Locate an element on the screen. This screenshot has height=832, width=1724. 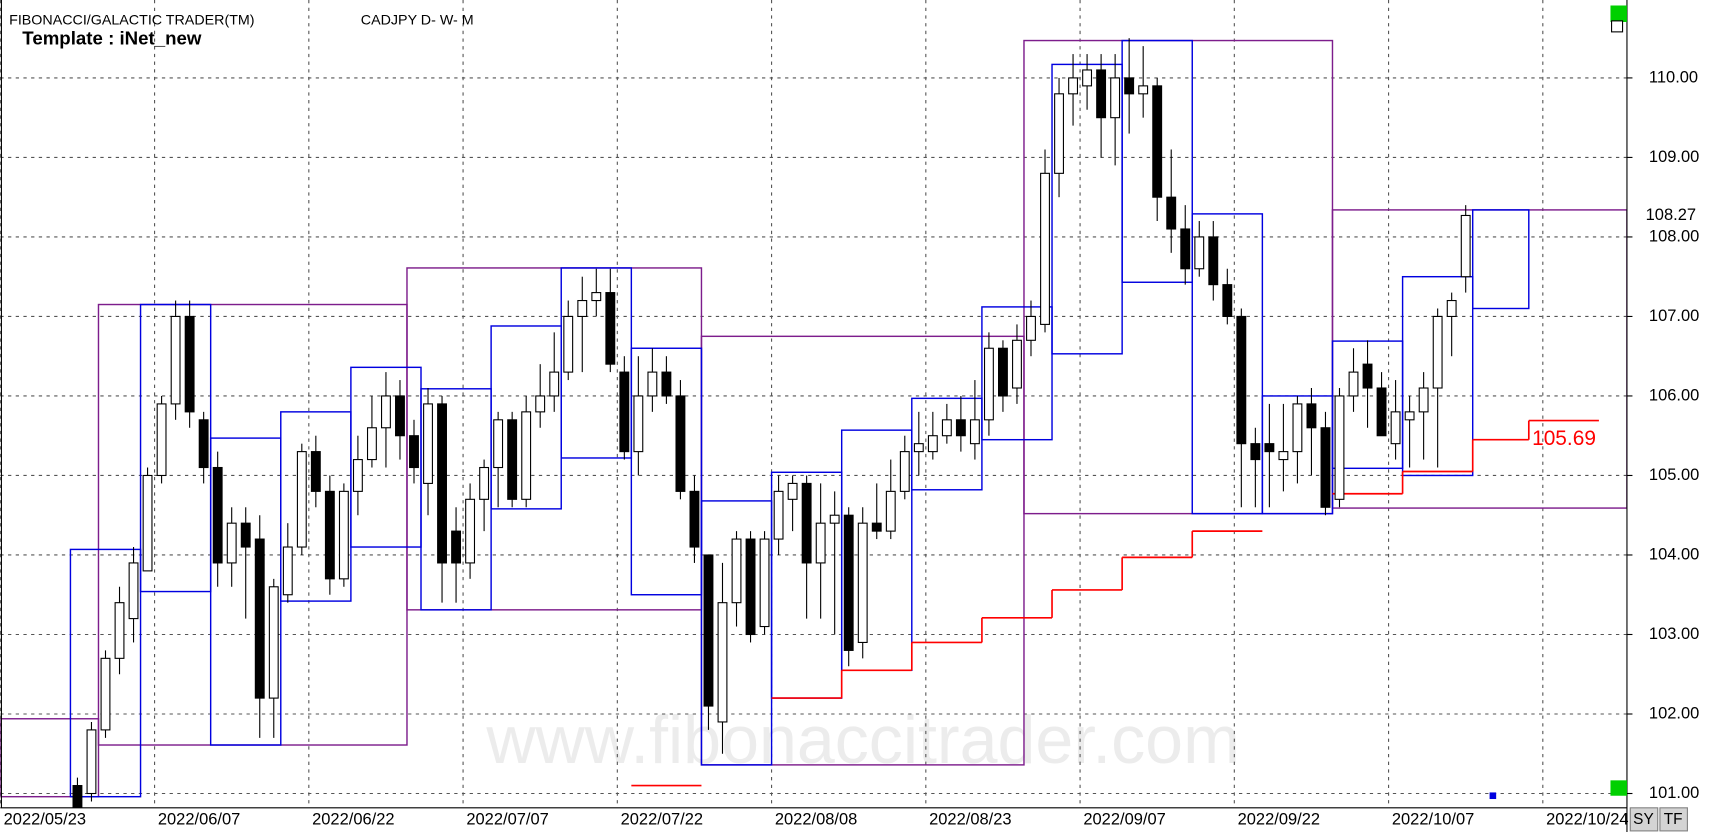
y-tick-label: 106.00 is located at coordinates (1674, 395).